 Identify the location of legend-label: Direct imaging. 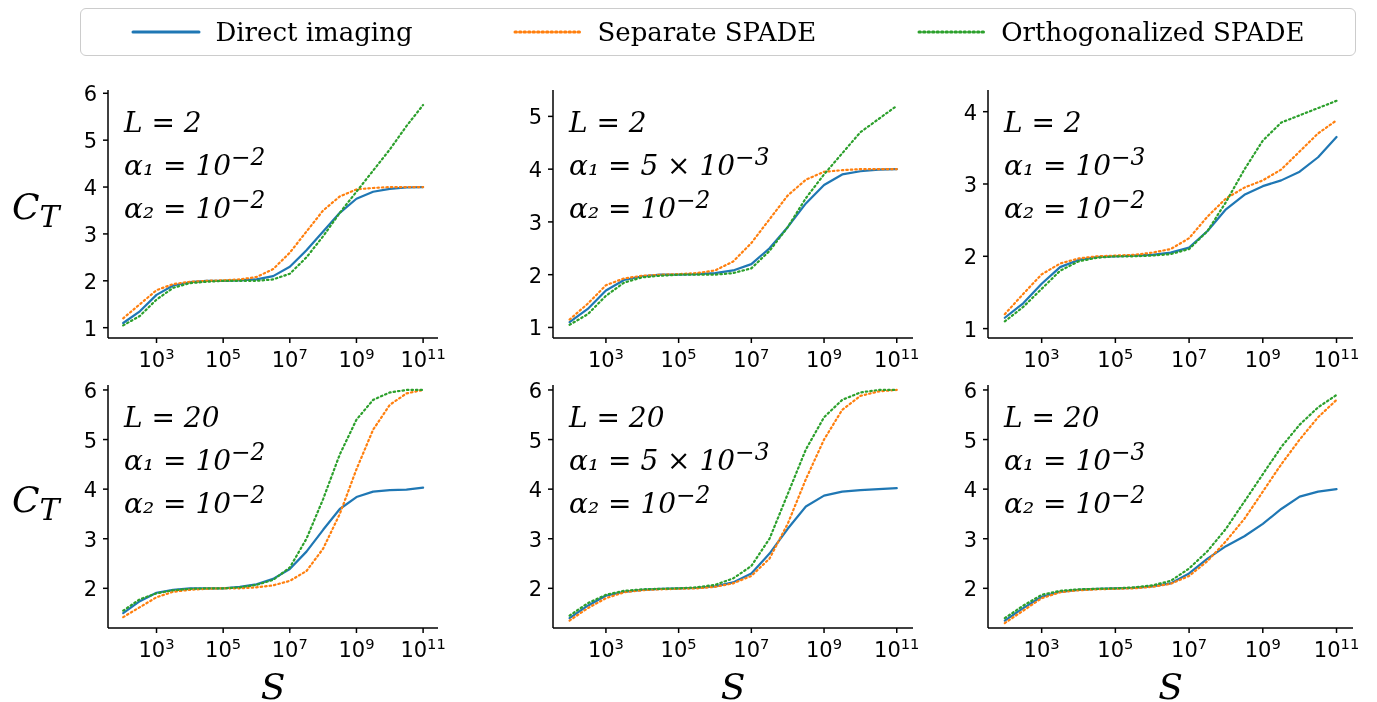
(314, 32).